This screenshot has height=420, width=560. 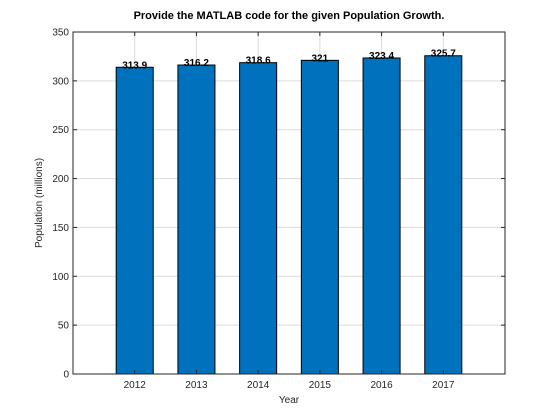 I want to click on y-tick-label: 0, so click(x=66, y=375).